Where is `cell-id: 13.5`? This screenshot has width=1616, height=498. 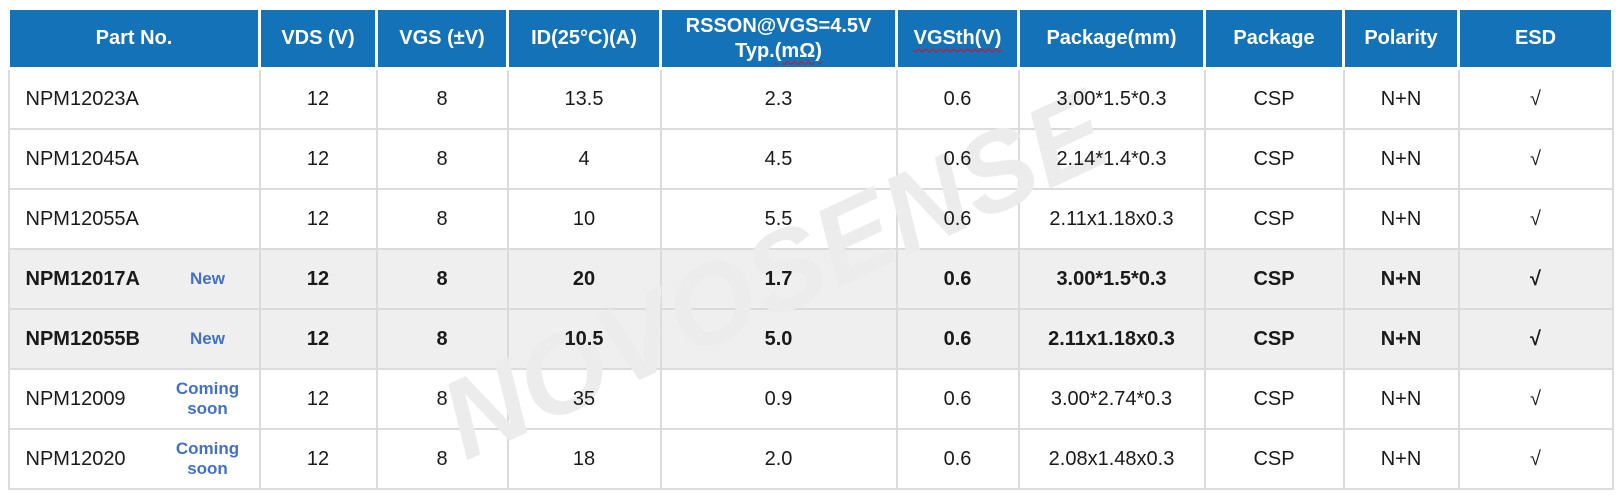 cell-id: 13.5 is located at coordinates (584, 98).